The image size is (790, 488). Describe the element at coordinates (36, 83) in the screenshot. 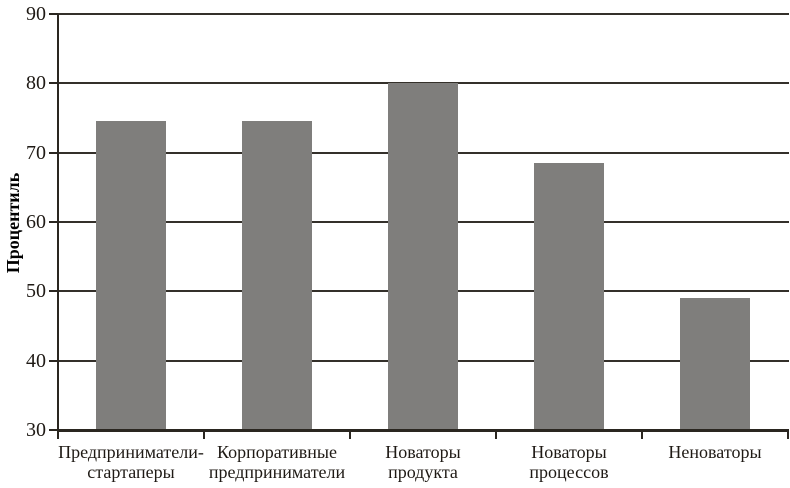

I see `y-tick-label: 80` at that location.